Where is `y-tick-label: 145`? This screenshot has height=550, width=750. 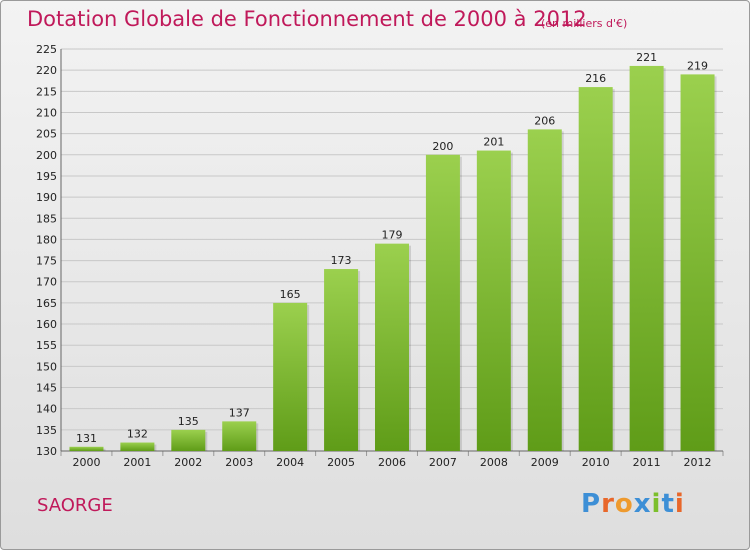
y-tick-label: 145 is located at coordinates (46, 388).